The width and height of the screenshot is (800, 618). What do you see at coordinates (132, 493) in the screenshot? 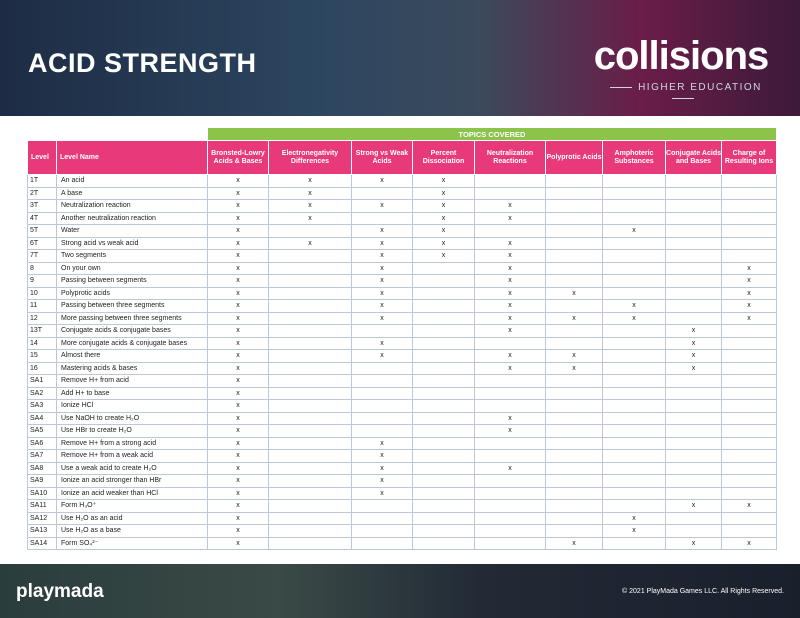
I see `name-cell: Ionize an acid weaker than HCl` at bounding box center [132, 493].